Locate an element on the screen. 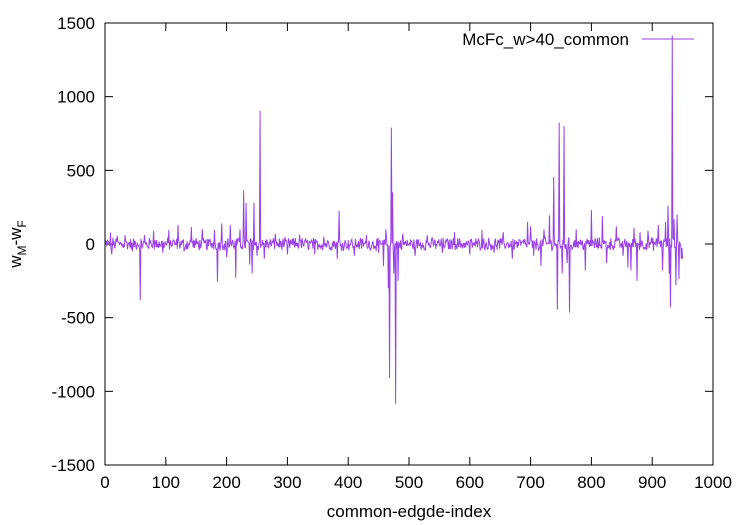 The width and height of the screenshot is (750, 525). x-tick-label: 200 is located at coordinates (226, 482).